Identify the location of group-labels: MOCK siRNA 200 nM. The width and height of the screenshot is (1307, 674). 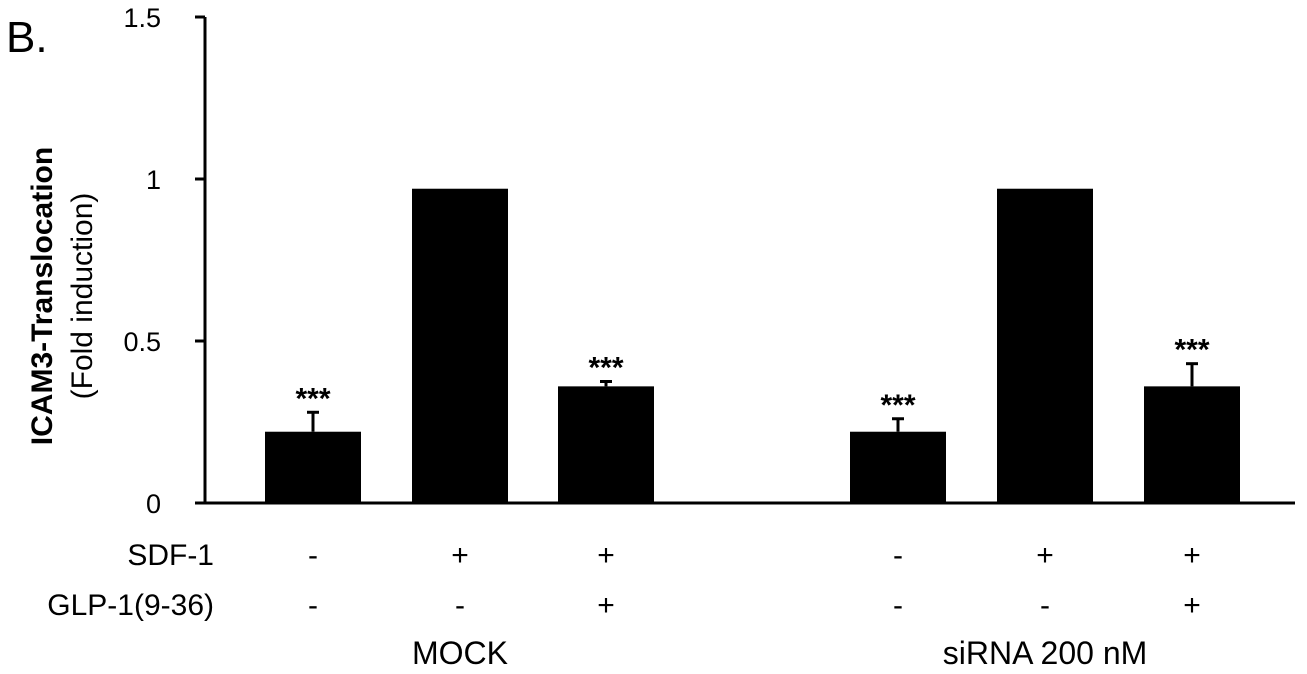
(779, 653).